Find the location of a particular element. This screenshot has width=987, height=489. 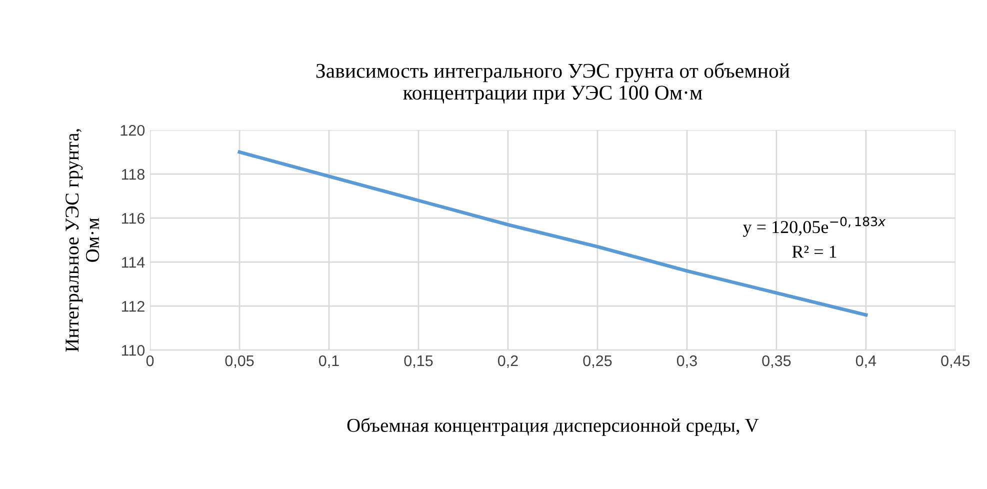

y-axis-title: Интегральное УЭС грунта, Ом·м is located at coordinates (83, 240).